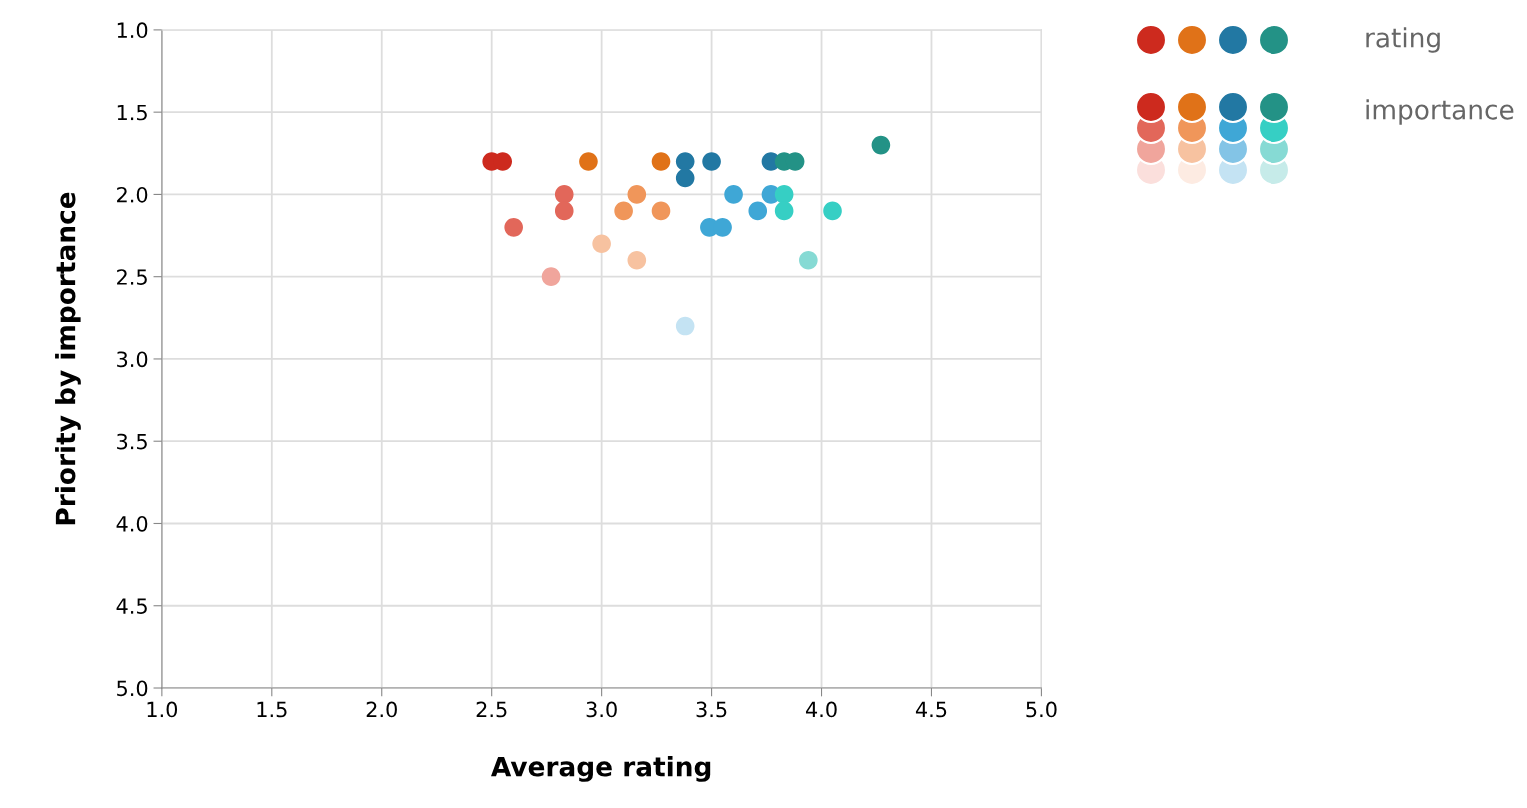  Describe the element at coordinates (931, 709) in the screenshot. I see `x-tick-label: 4.5` at that location.